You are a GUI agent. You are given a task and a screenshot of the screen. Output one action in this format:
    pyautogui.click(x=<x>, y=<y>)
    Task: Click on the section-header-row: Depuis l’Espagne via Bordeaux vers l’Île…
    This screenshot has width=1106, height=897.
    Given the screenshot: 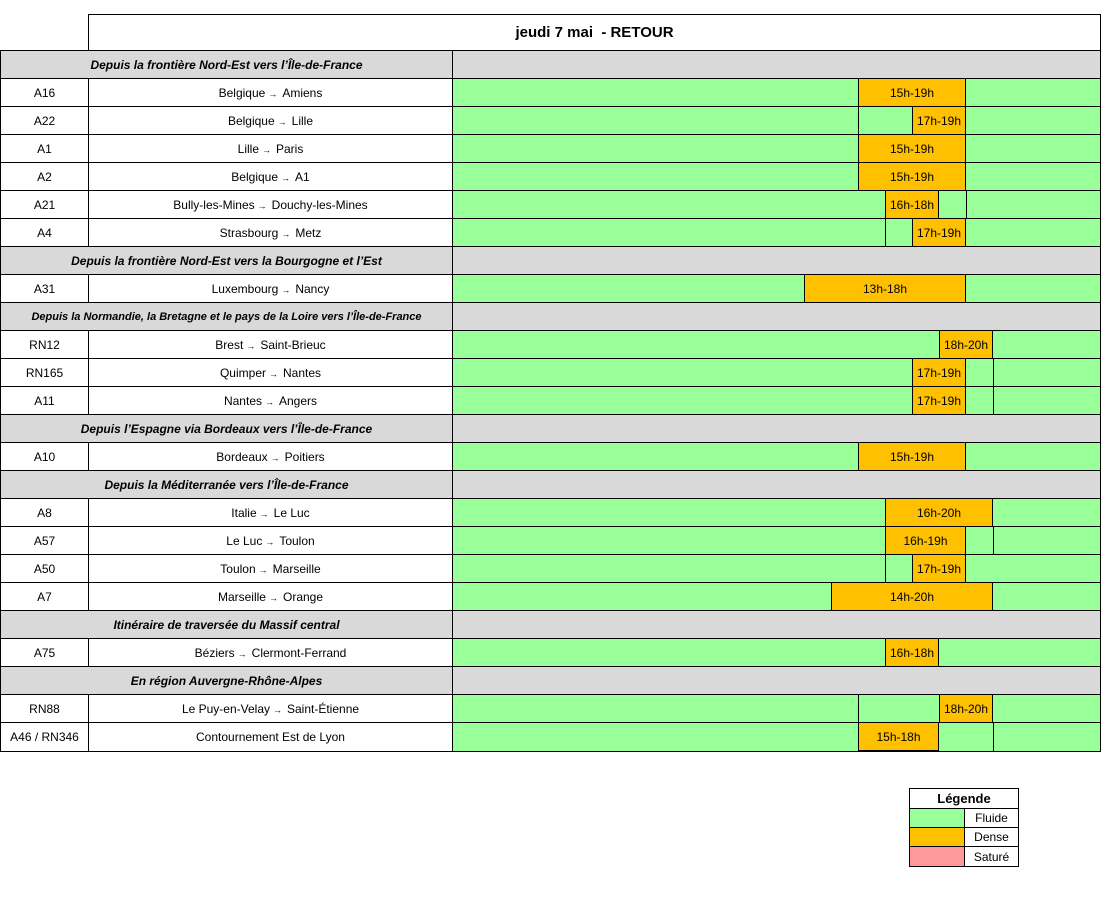 What is the action you would take?
    pyautogui.click(x=550, y=429)
    